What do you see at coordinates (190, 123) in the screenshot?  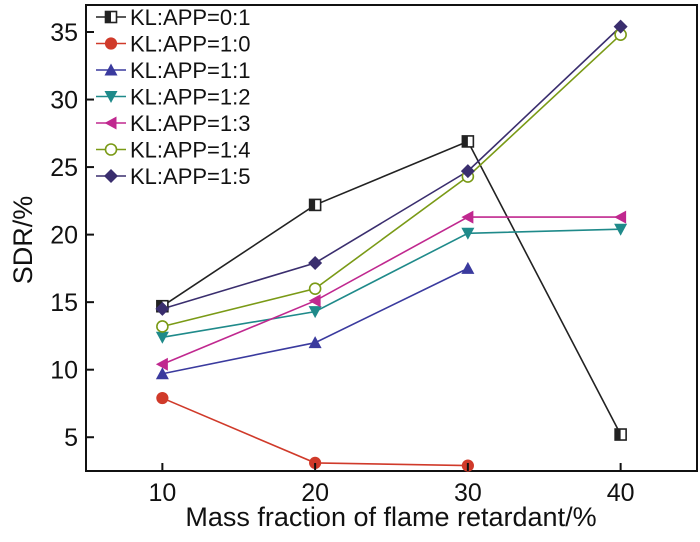 I see `legend-label: KL:APP=1:3` at bounding box center [190, 123].